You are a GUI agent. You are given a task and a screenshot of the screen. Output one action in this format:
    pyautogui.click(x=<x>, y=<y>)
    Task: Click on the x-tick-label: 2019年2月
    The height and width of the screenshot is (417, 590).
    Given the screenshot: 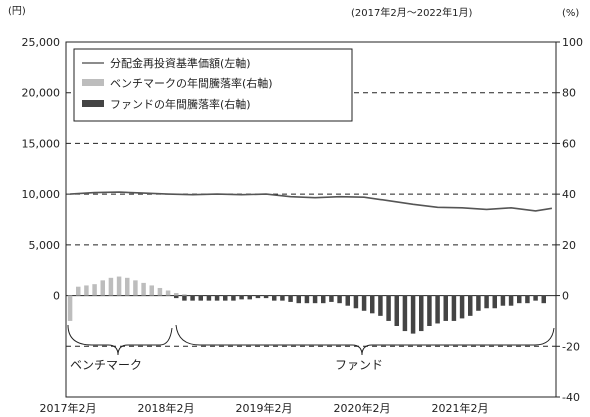 What is the action you would take?
    pyautogui.click(x=264, y=408)
    